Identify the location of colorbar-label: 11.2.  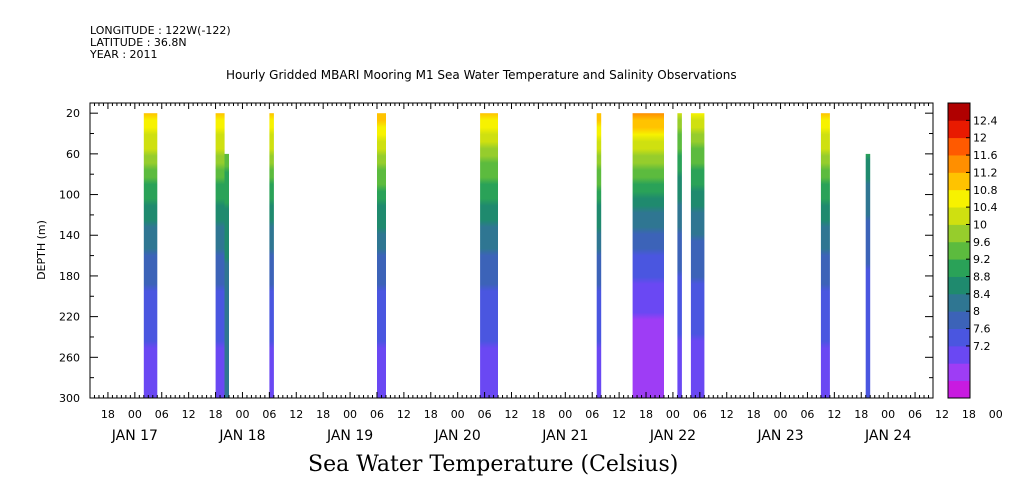
(985, 172).